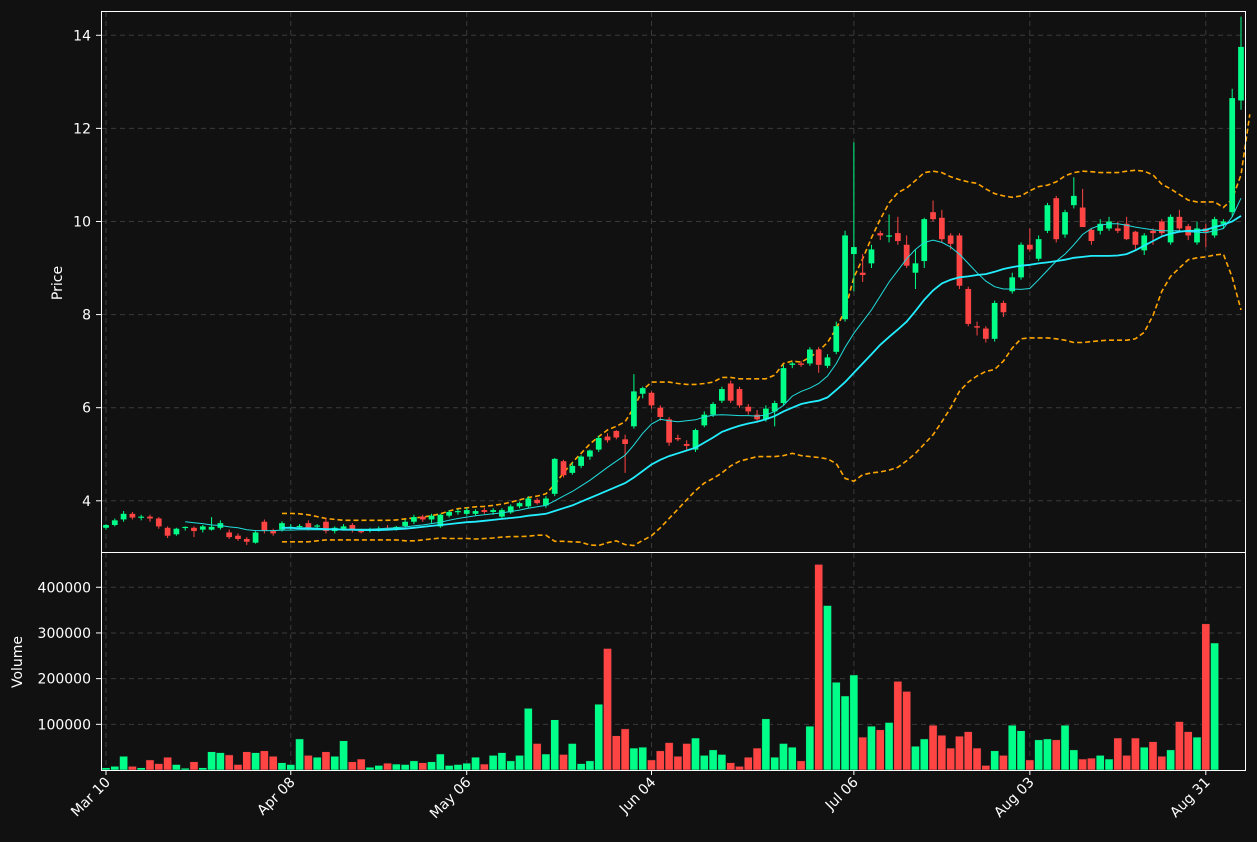 Image resolution: width=1257 pixels, height=842 pixels. What do you see at coordinates (82, 222) in the screenshot?
I see `price-y-tick-label: 10` at bounding box center [82, 222].